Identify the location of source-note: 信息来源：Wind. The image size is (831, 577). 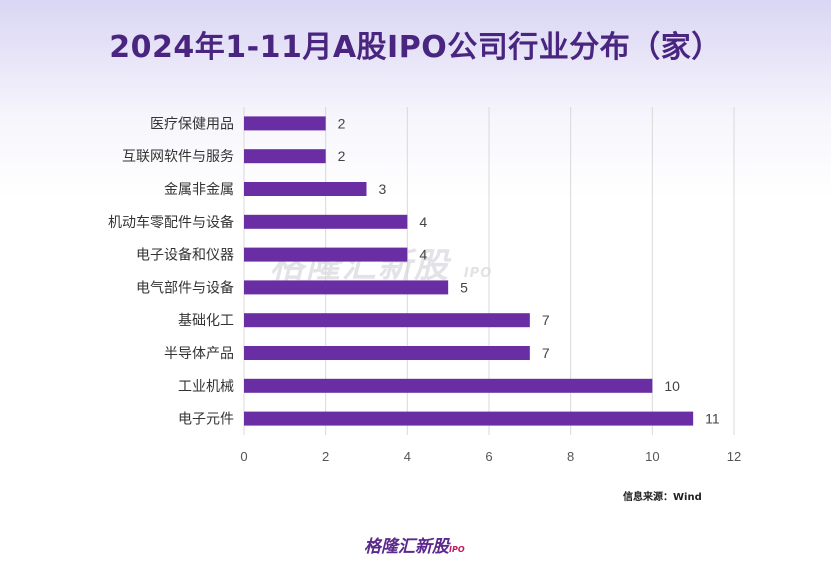
(662, 497).